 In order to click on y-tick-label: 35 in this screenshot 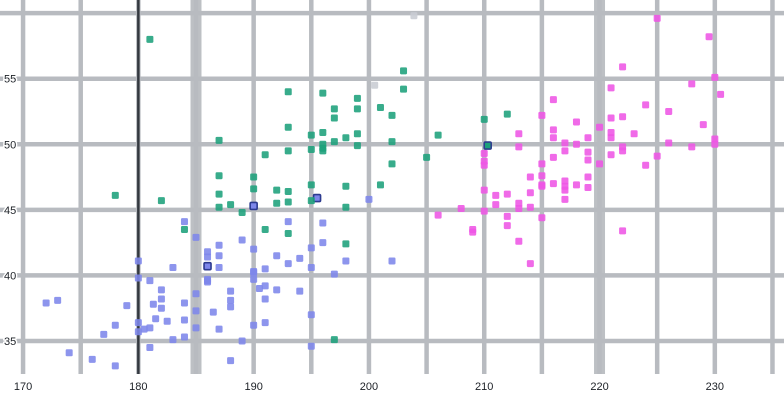, I will do `click(10, 342)`.